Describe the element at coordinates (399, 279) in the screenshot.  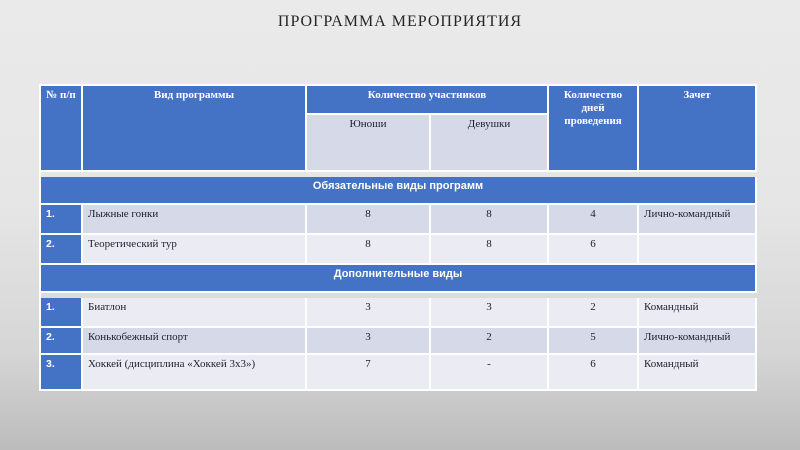
I see `section-header-additional: Дополнительные виды` at that location.